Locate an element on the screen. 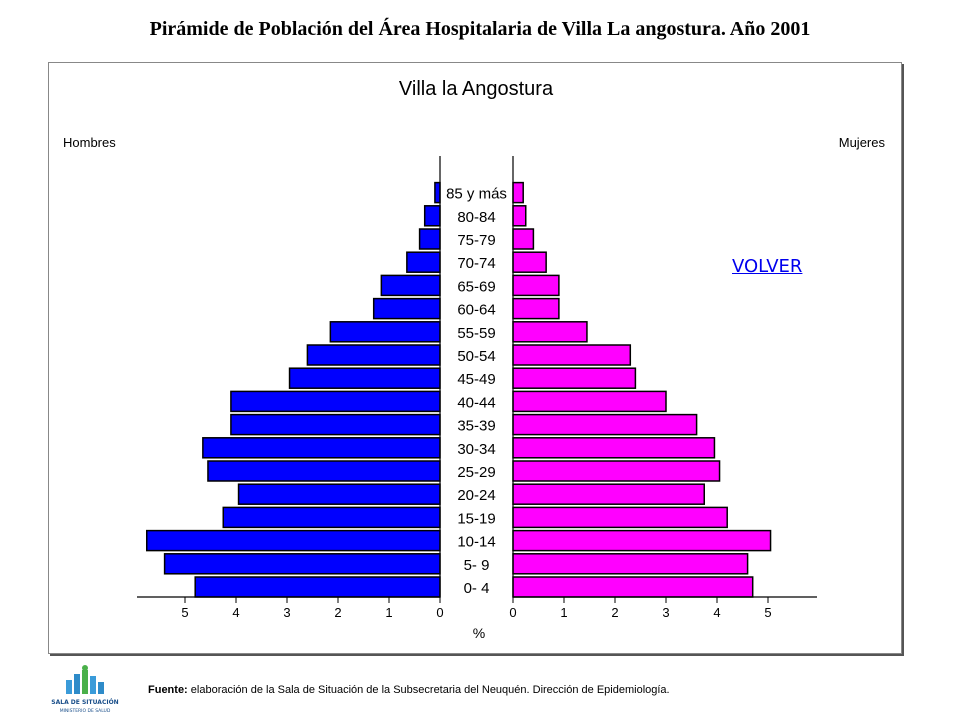 This screenshot has height=720, width=960. age-label-60-64: 60-64 is located at coordinates (476, 310).